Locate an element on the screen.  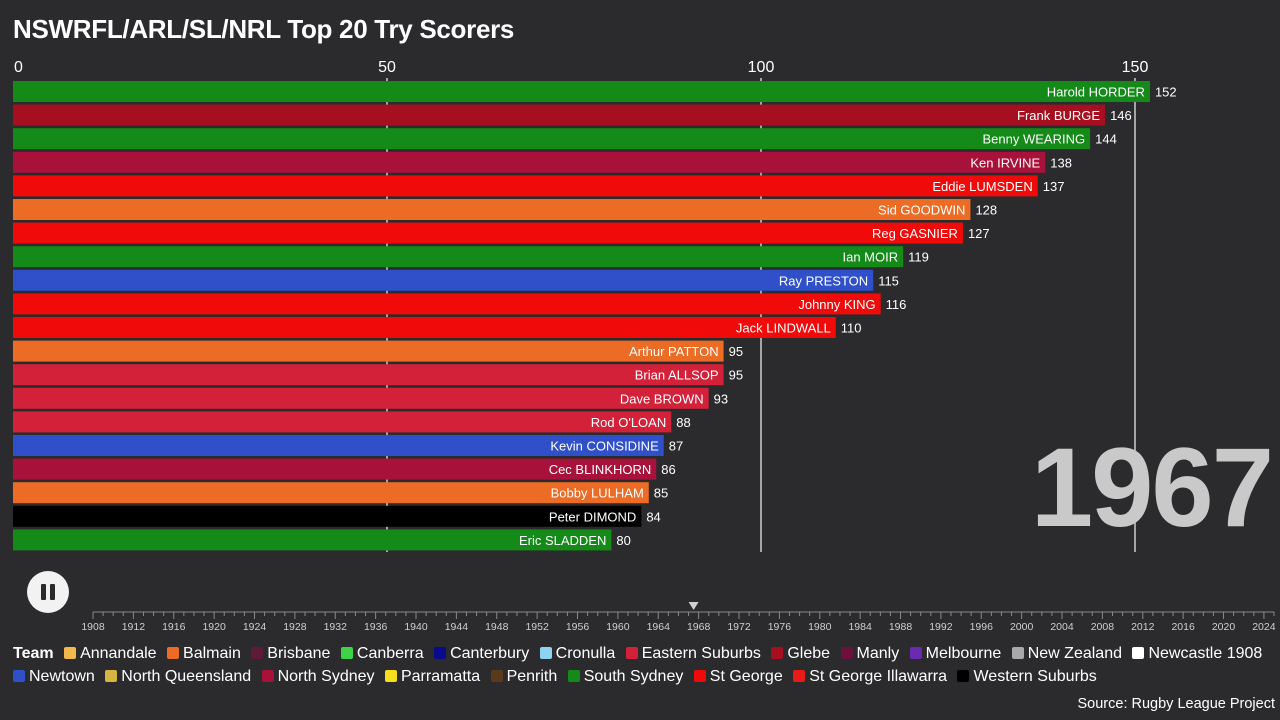
bar-value: 115 is located at coordinates (888, 280).